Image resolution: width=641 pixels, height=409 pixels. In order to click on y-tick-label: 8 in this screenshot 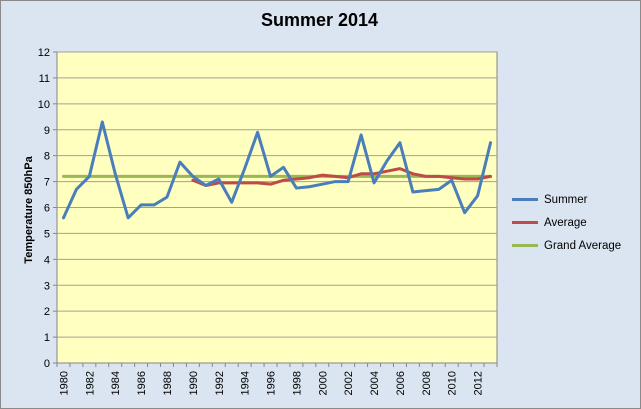, I will do `click(47, 157)`.